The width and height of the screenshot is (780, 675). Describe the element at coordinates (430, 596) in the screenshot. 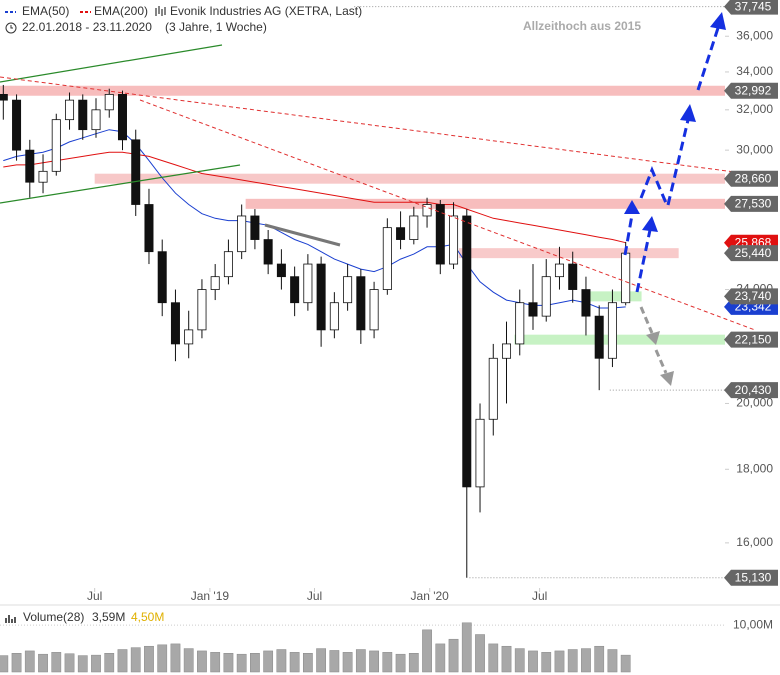

I see `x-tick-label: Jan '20` at that location.